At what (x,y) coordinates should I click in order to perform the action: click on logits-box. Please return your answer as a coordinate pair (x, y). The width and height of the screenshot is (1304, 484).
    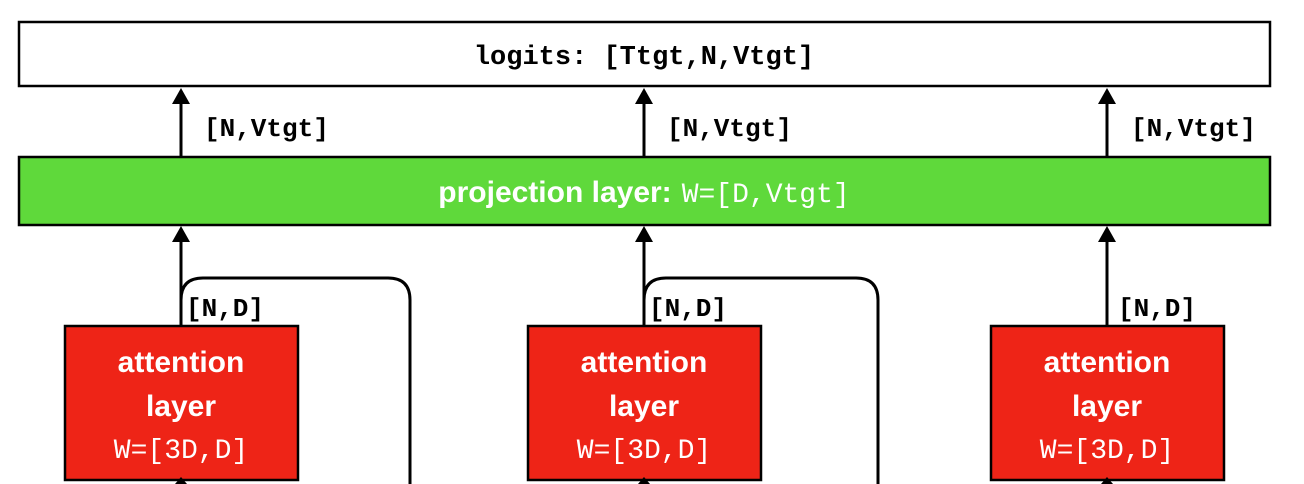
    Looking at the image, I should click on (644, 54).